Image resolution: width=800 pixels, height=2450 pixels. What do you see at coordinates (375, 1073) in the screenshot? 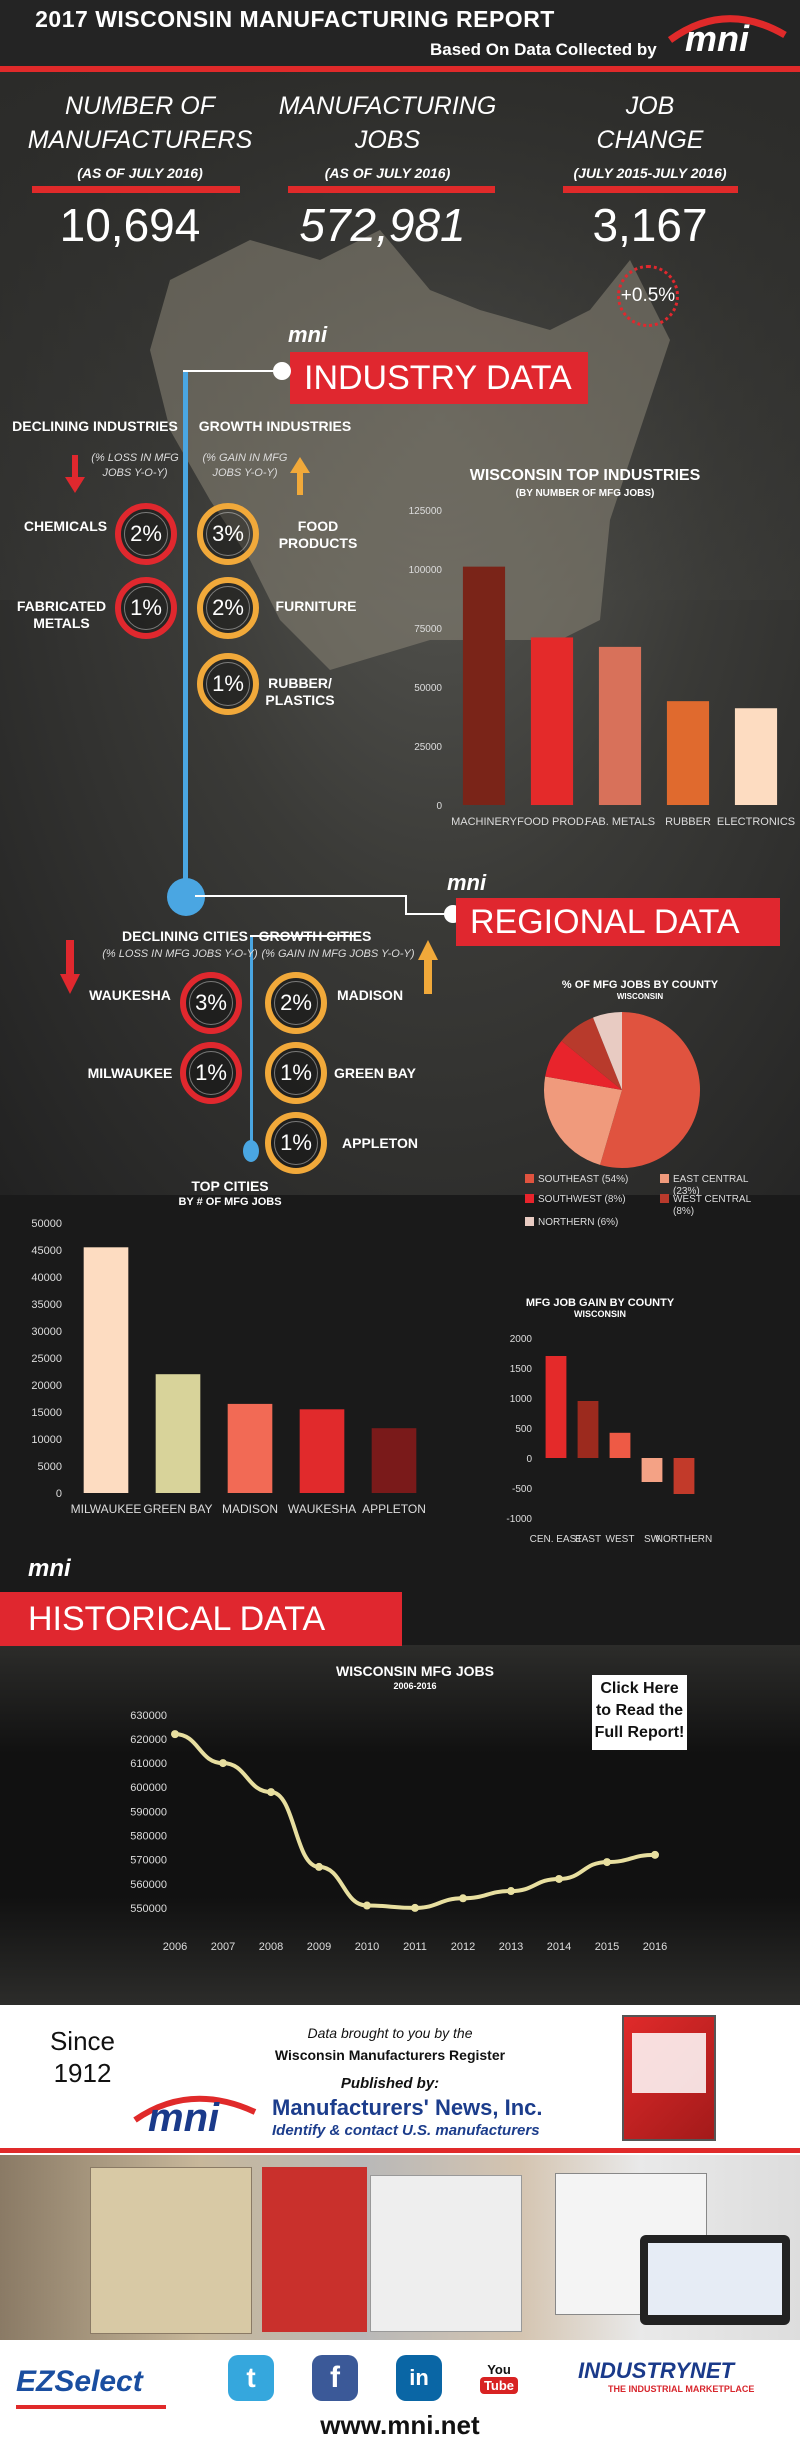
I see `city-greenbay-label: GREEN BAY` at bounding box center [375, 1073].